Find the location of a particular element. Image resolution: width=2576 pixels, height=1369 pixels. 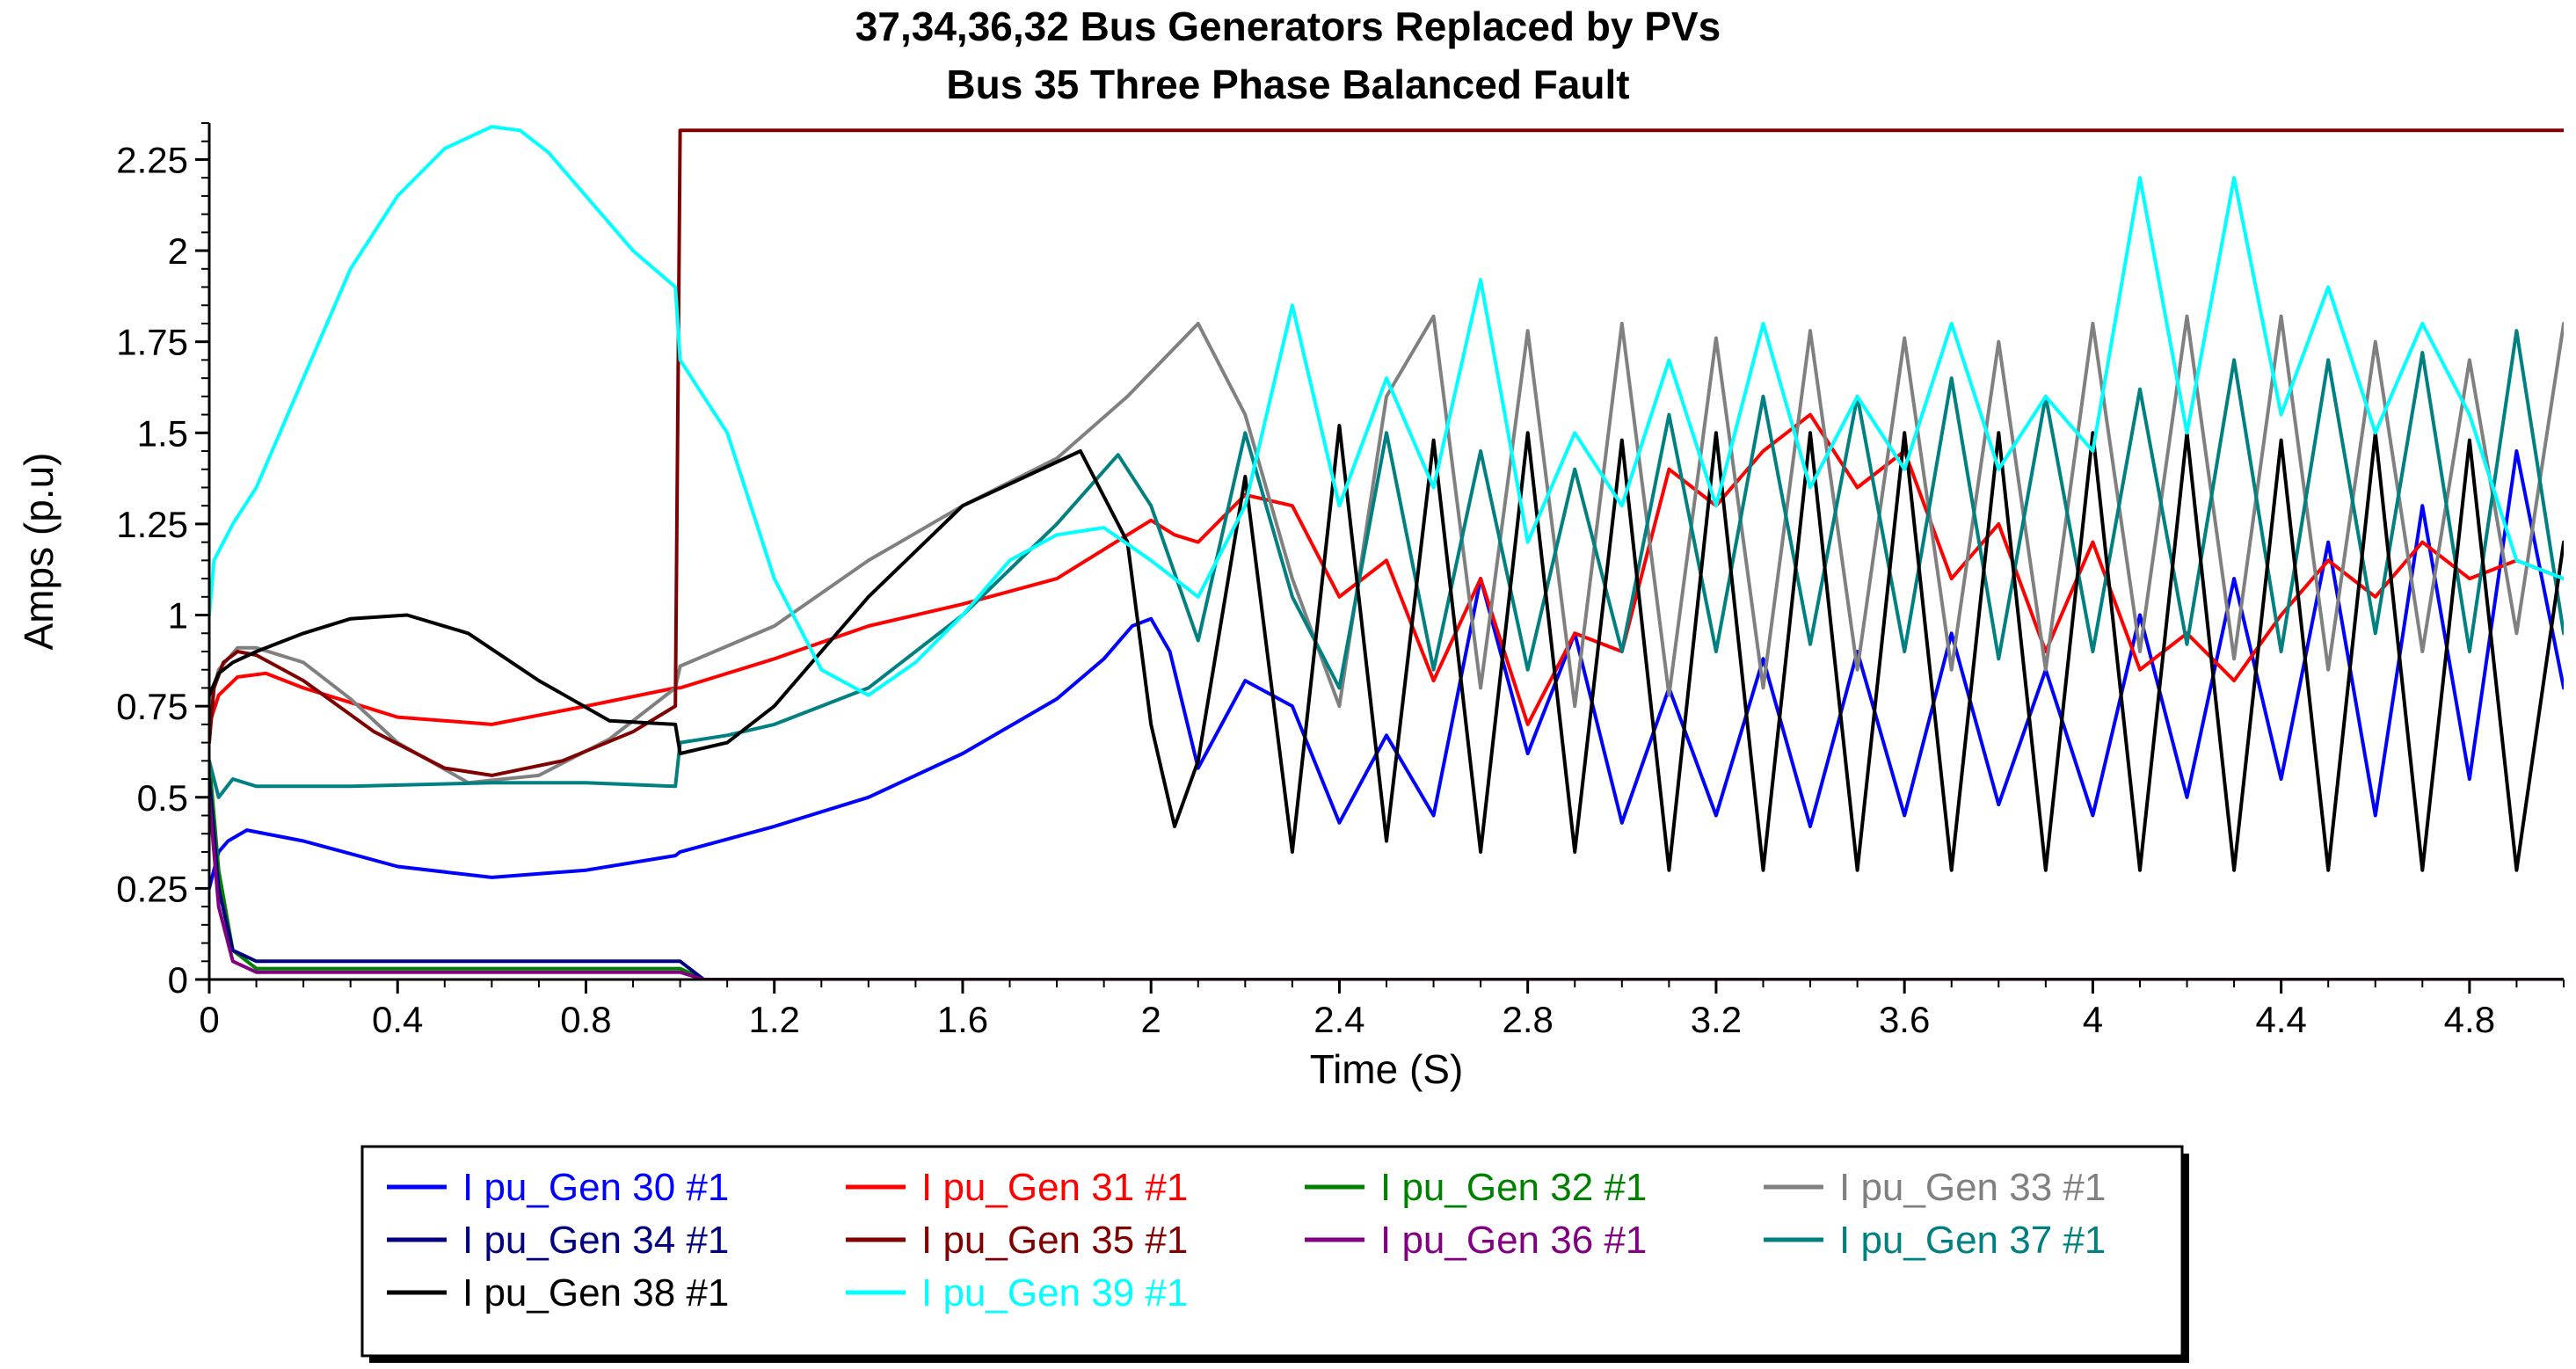

x-tick-label: 4.4 is located at coordinates (2280, 1019).